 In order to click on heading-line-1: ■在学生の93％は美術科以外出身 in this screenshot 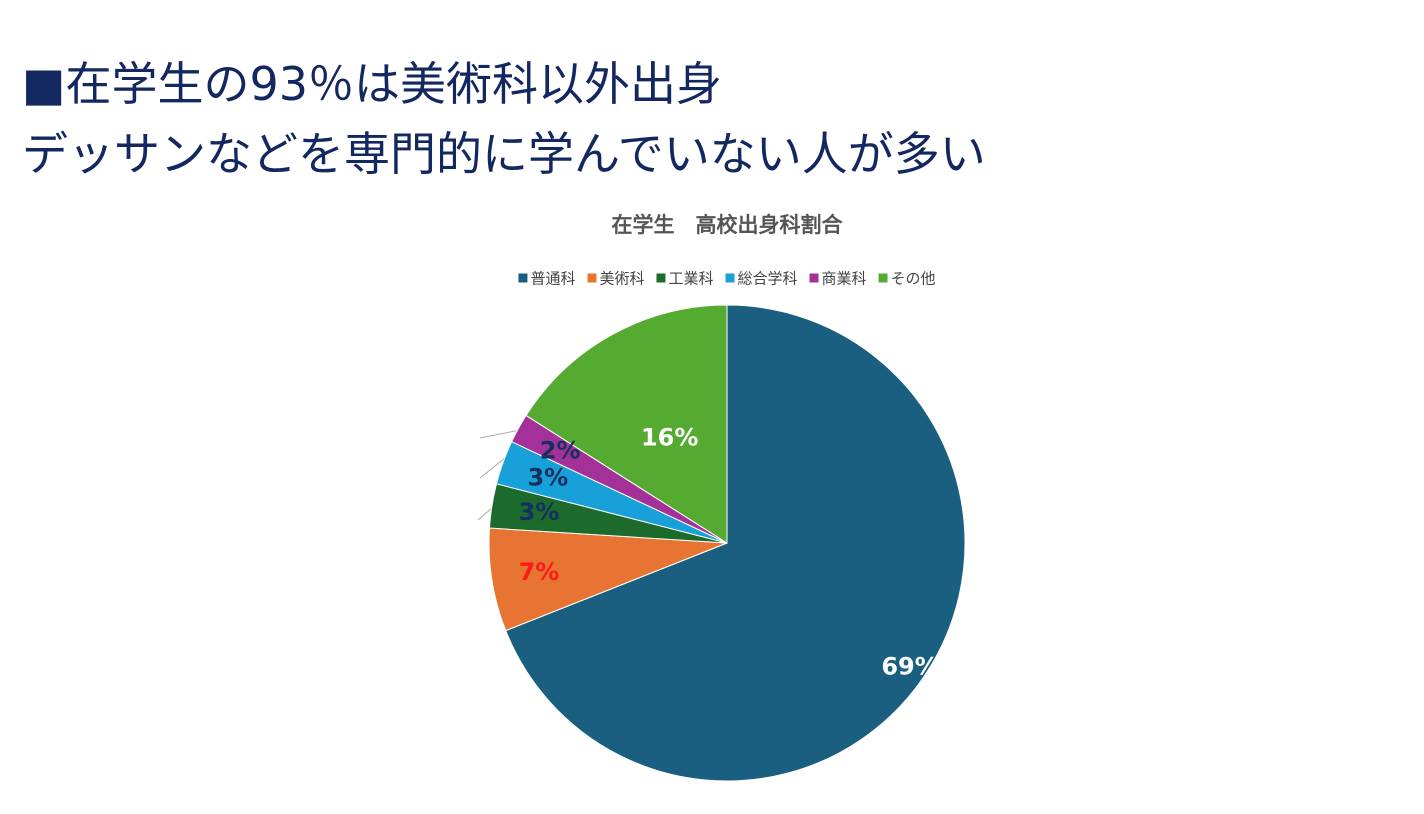, I will do `click(372, 84)`.